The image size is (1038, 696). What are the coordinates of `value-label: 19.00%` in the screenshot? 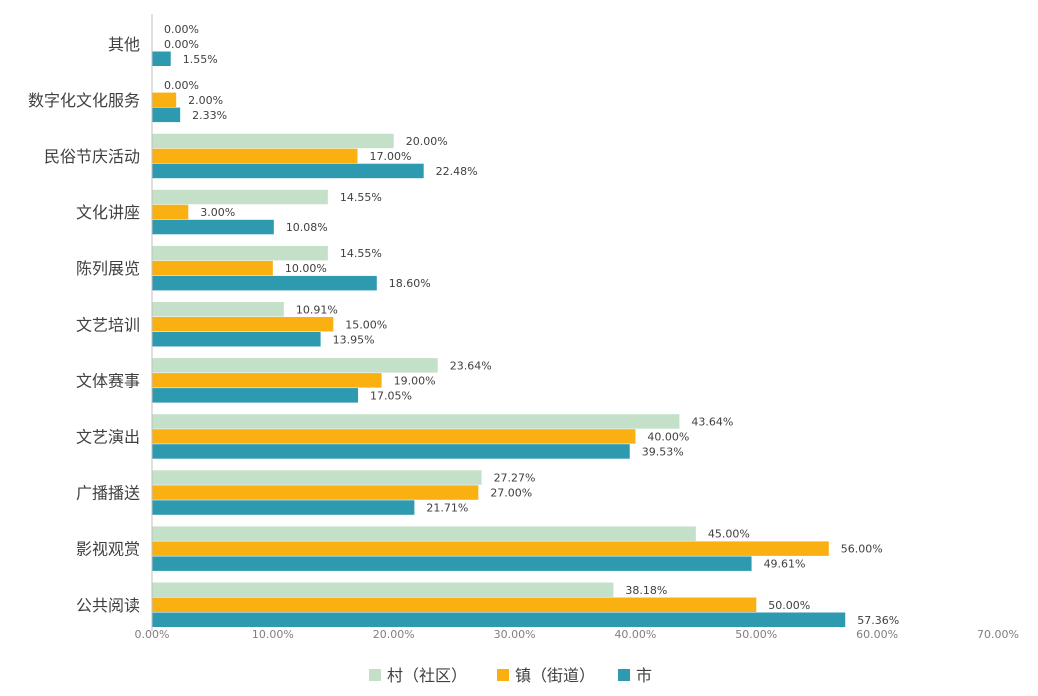 It's located at (415, 380).